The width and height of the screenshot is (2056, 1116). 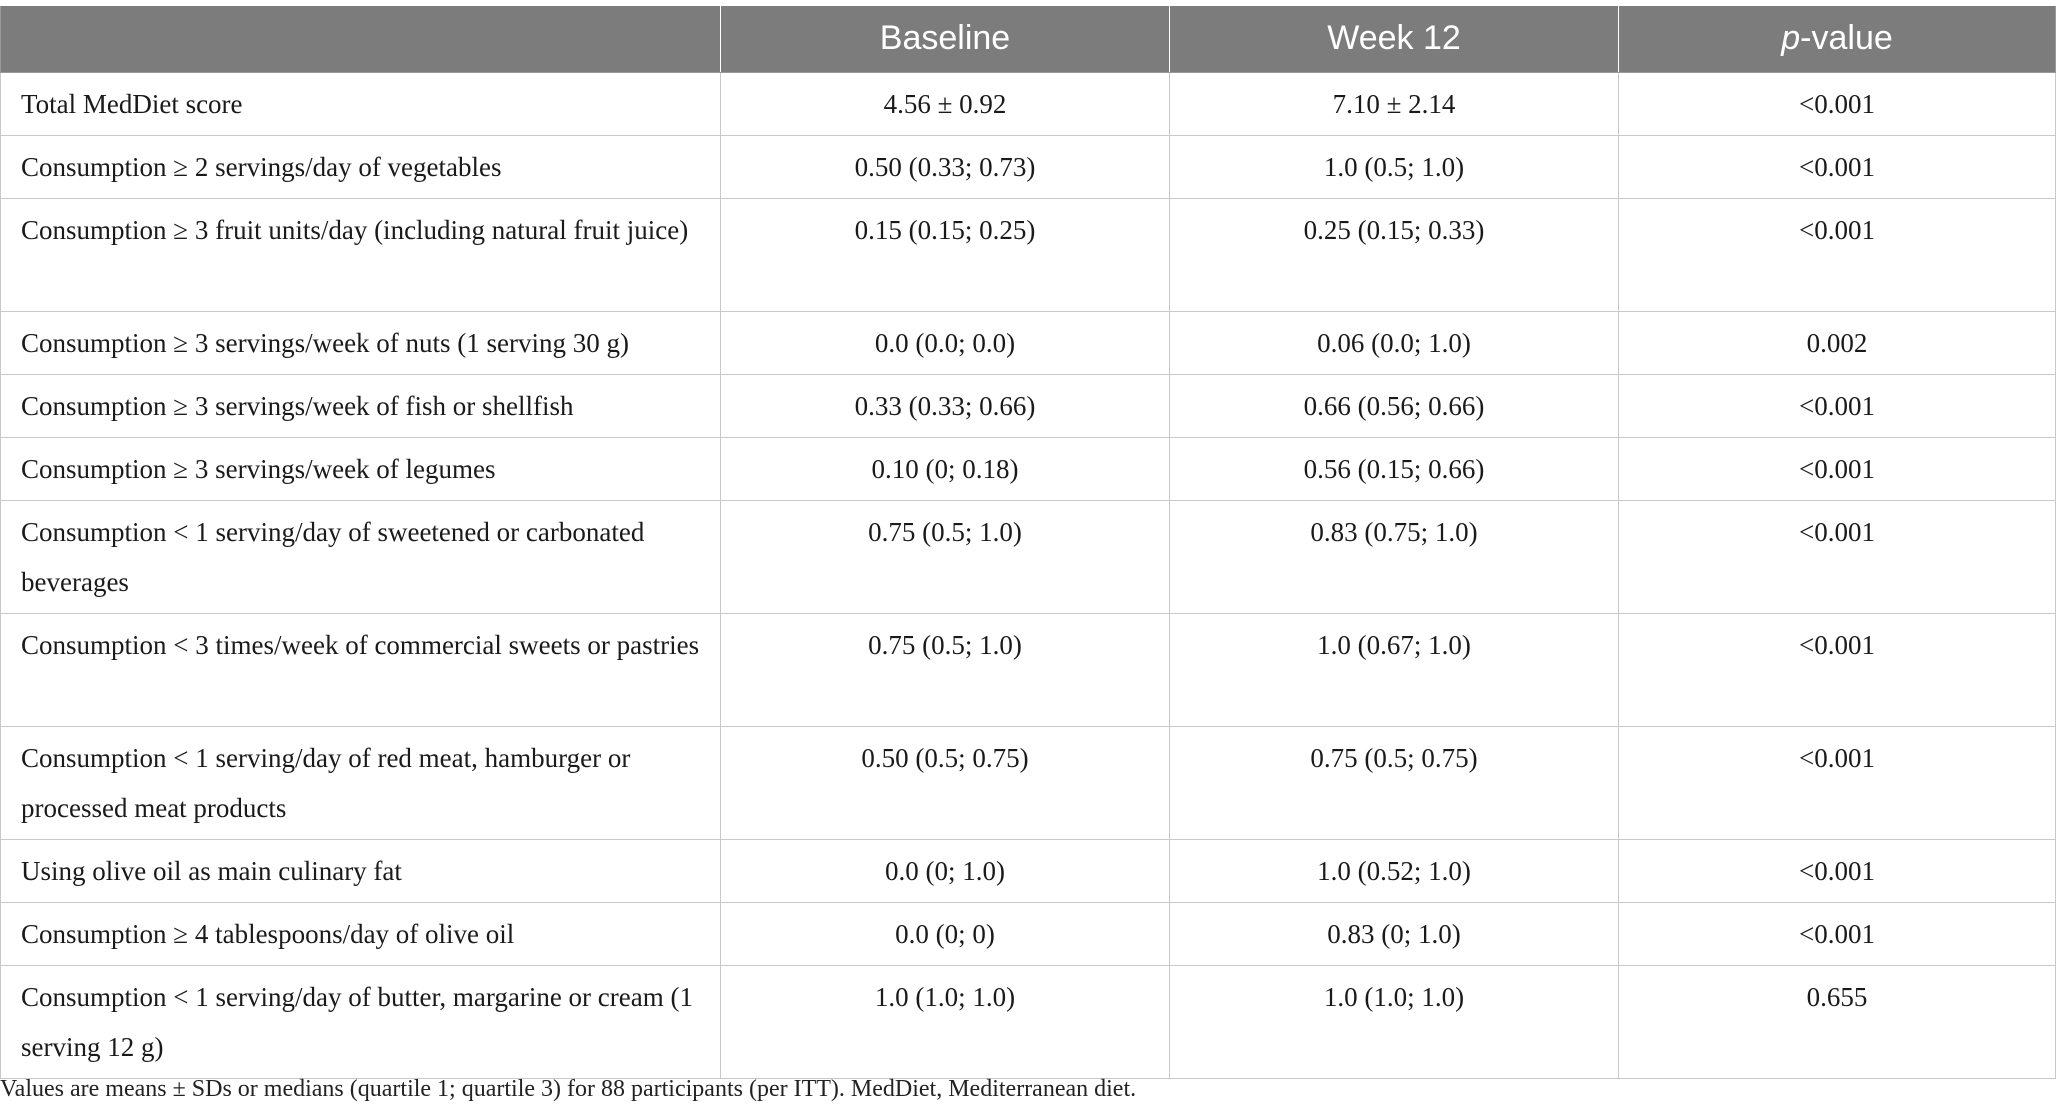 What do you see at coordinates (1394, 254) in the screenshot?
I see `week-12-value: 0.25 (0.15; 0.33)` at bounding box center [1394, 254].